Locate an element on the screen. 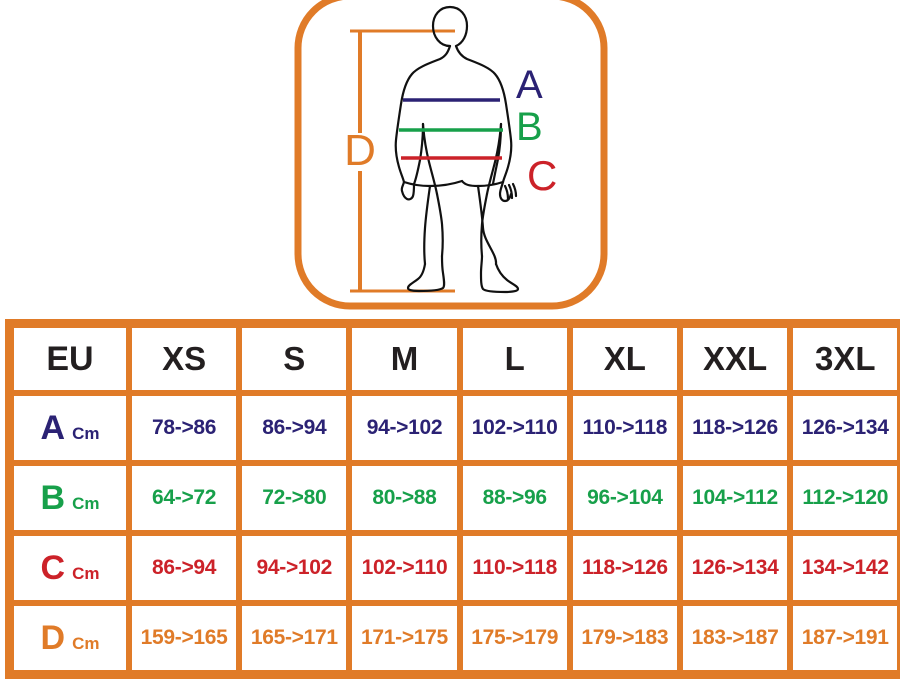 This screenshot has height=679, width=900. cell-d-s: 165->171 is located at coordinates (294, 638).